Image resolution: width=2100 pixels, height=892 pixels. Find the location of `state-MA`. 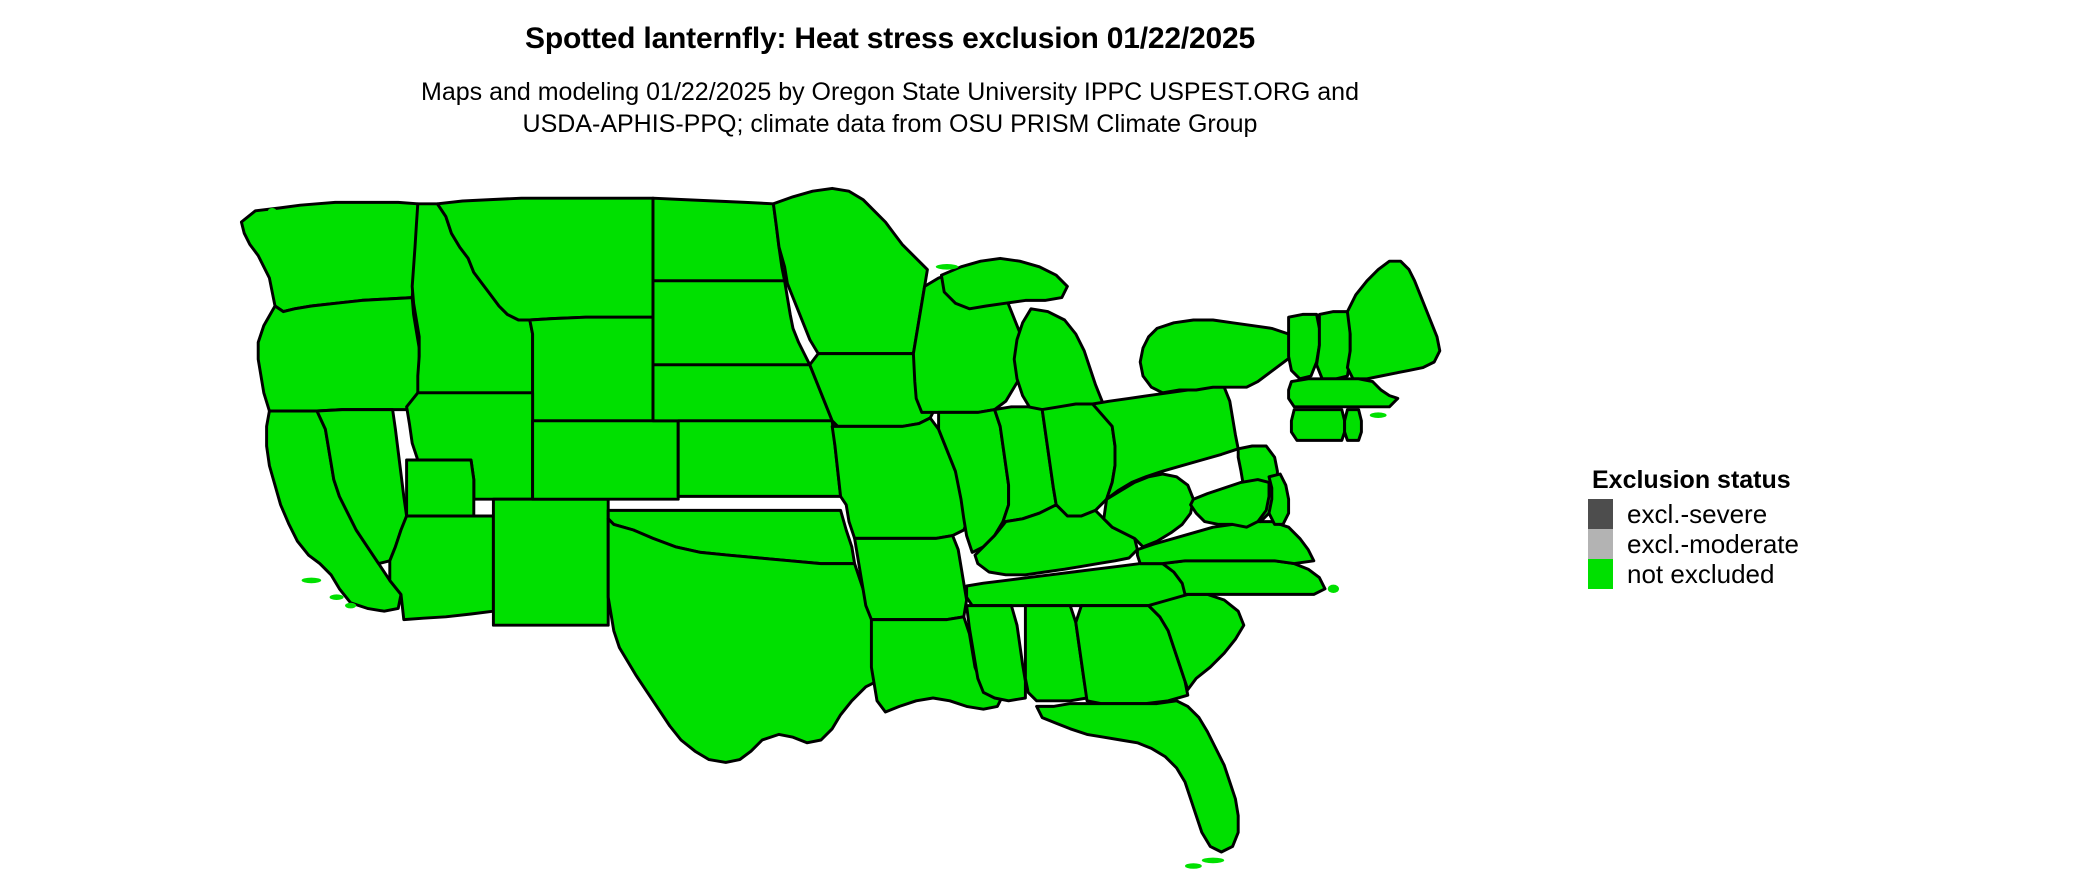

state-MA is located at coordinates (1343, 393).